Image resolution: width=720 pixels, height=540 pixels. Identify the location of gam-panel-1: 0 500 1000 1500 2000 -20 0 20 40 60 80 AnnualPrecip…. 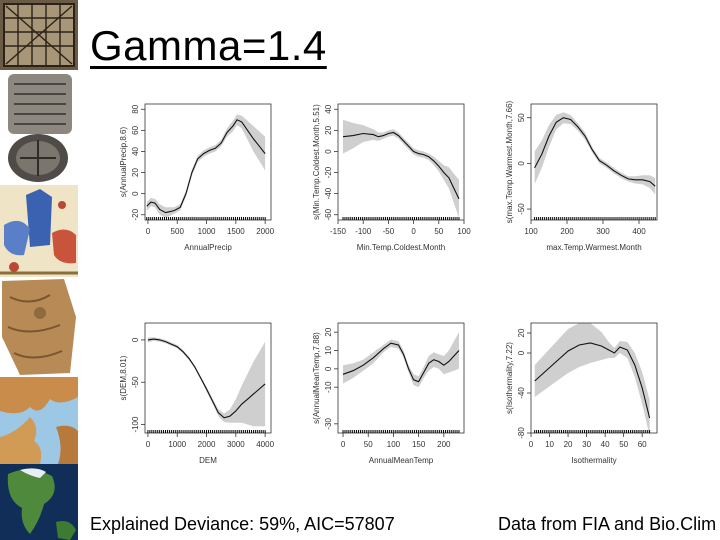
(197, 177).